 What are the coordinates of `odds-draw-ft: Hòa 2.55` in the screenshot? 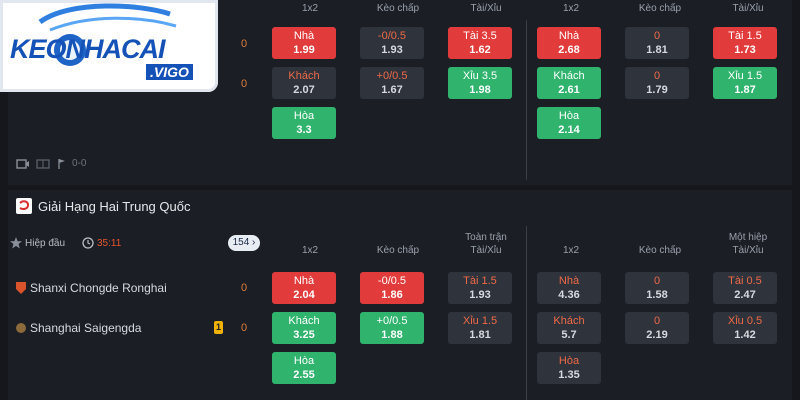 It's located at (304, 368).